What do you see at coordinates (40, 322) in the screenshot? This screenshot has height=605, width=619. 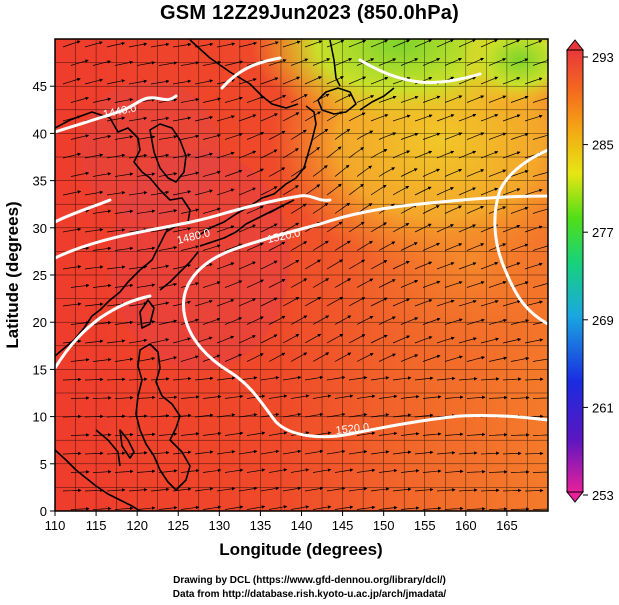 I see `y-tick-label: 20` at bounding box center [40, 322].